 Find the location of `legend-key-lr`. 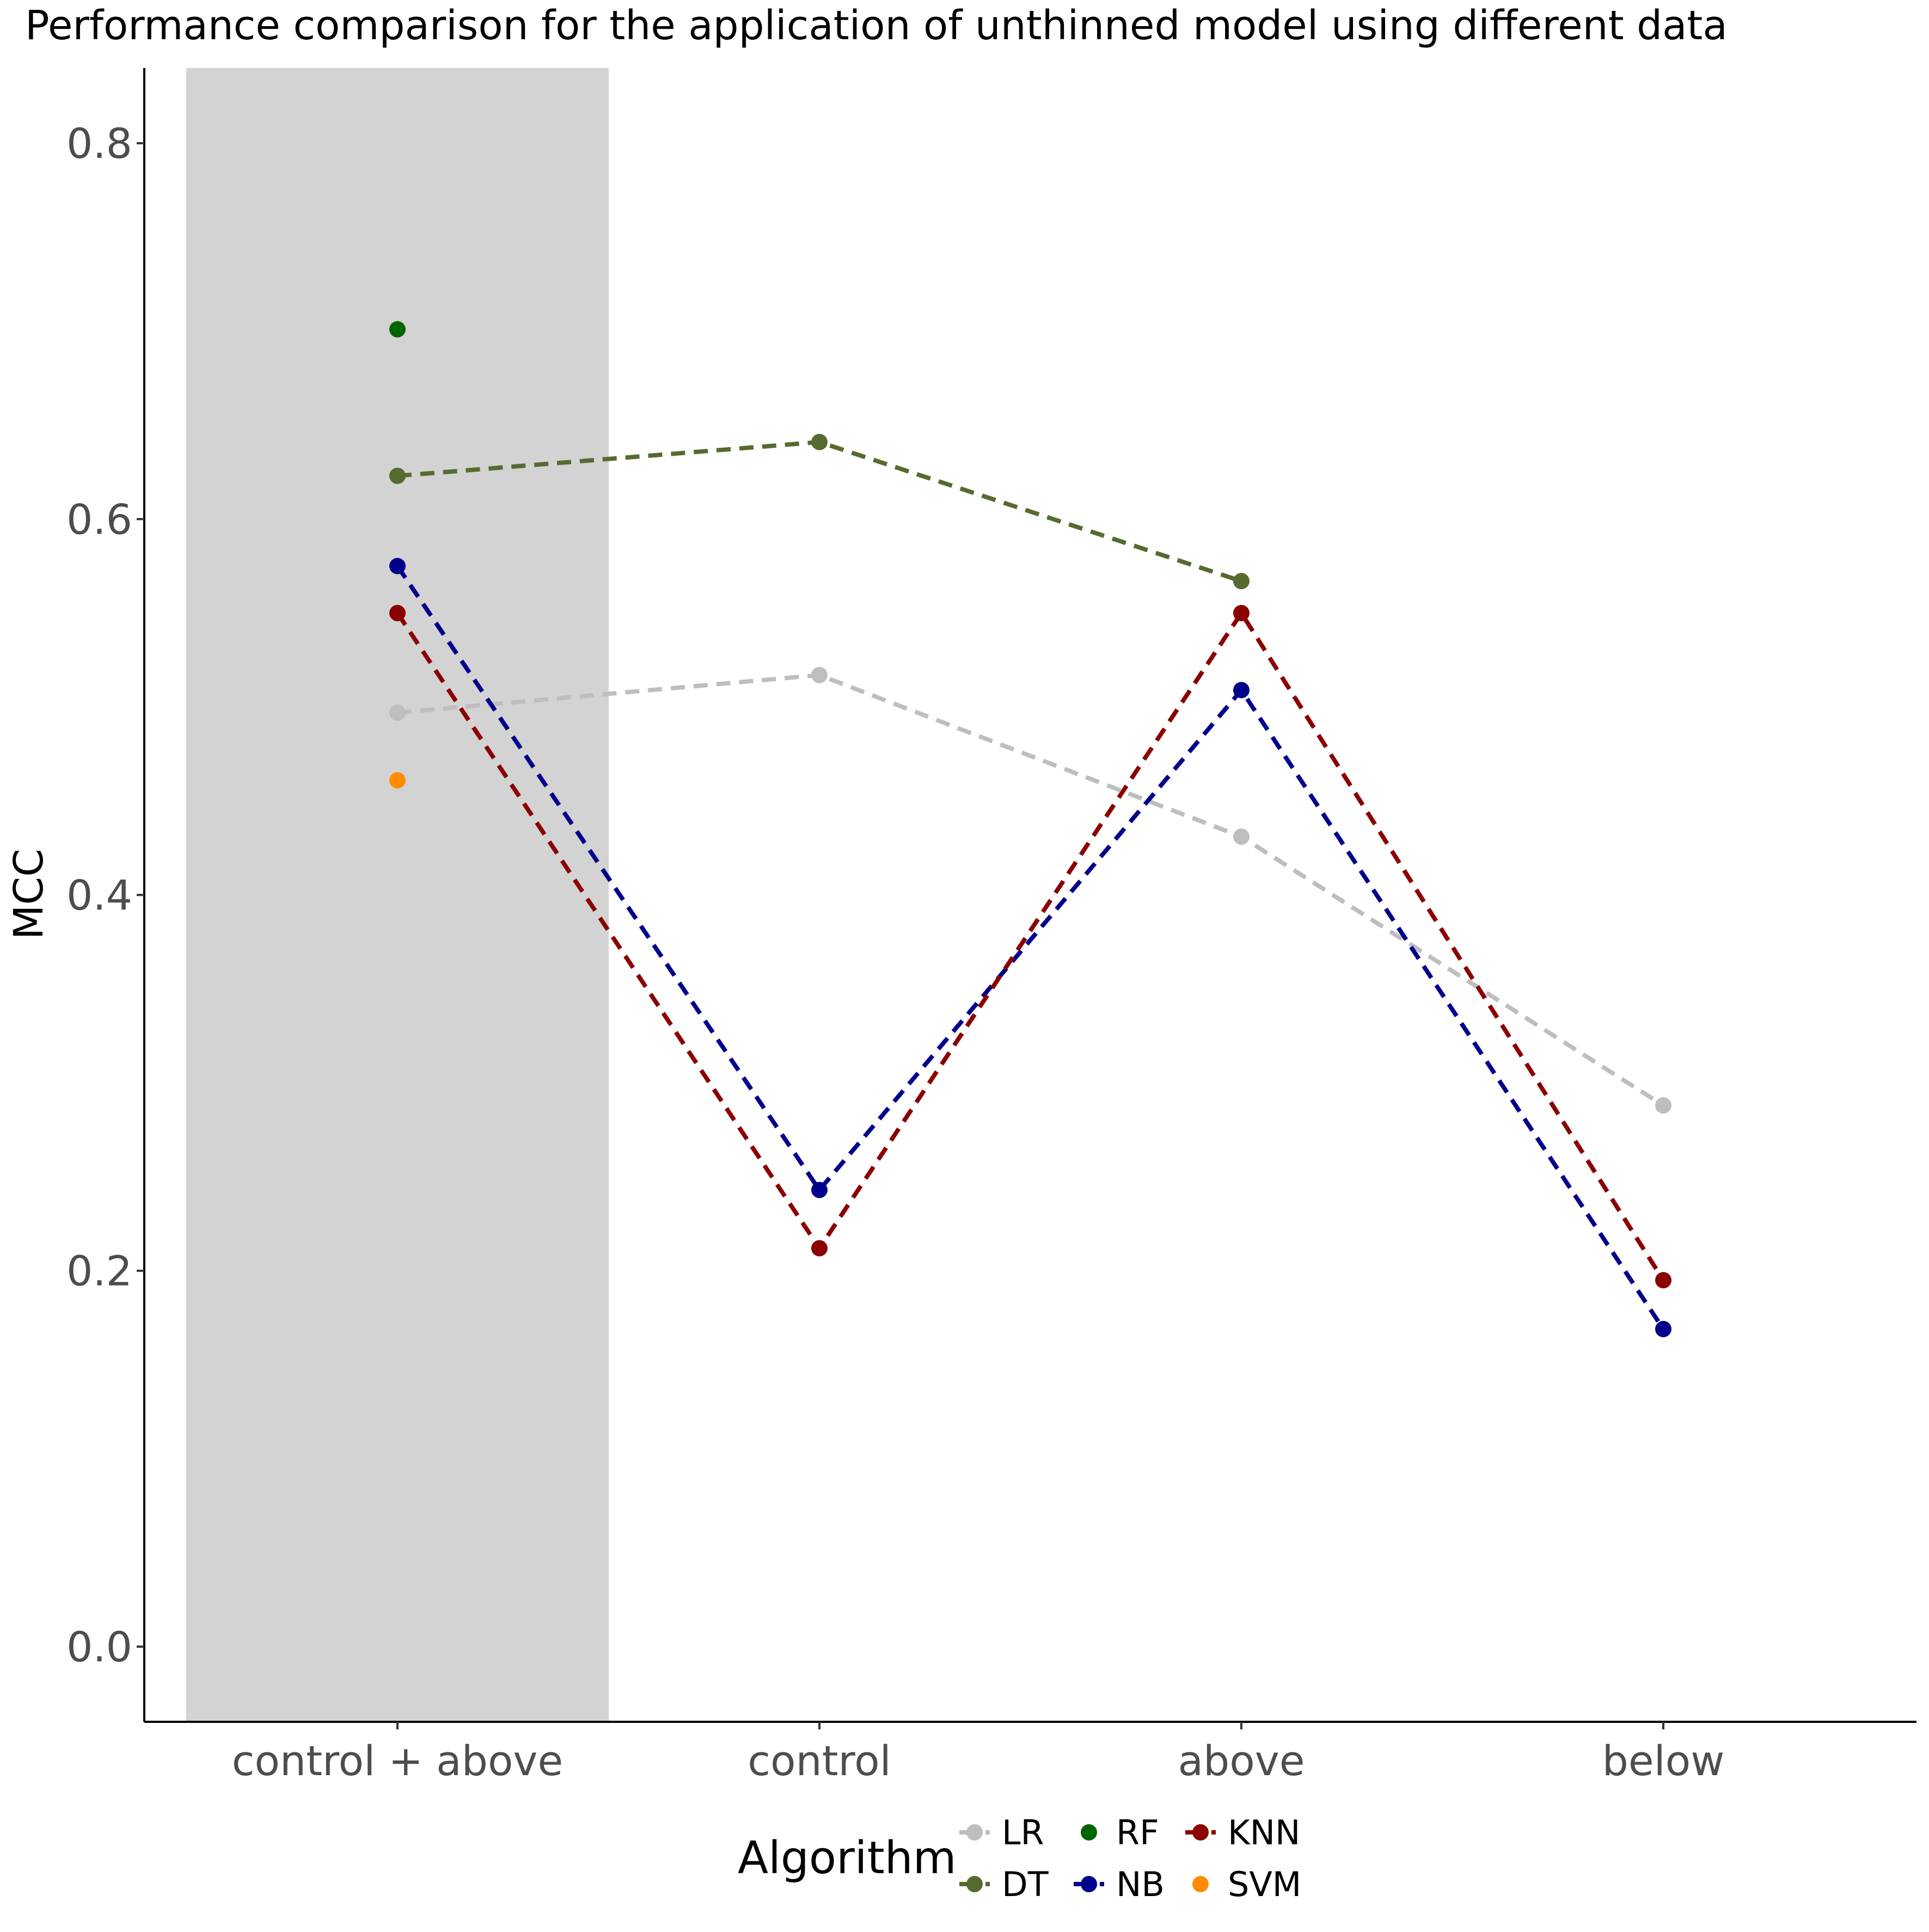

legend-key-lr is located at coordinates (974, 1833).